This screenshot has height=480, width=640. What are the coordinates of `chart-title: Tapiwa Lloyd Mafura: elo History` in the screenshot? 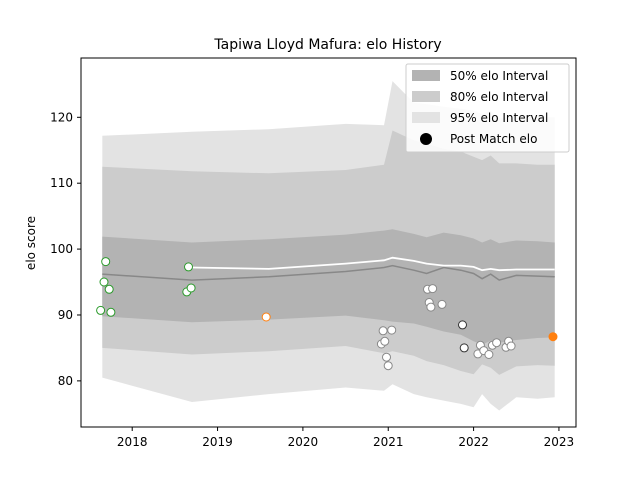 It's located at (327, 45).